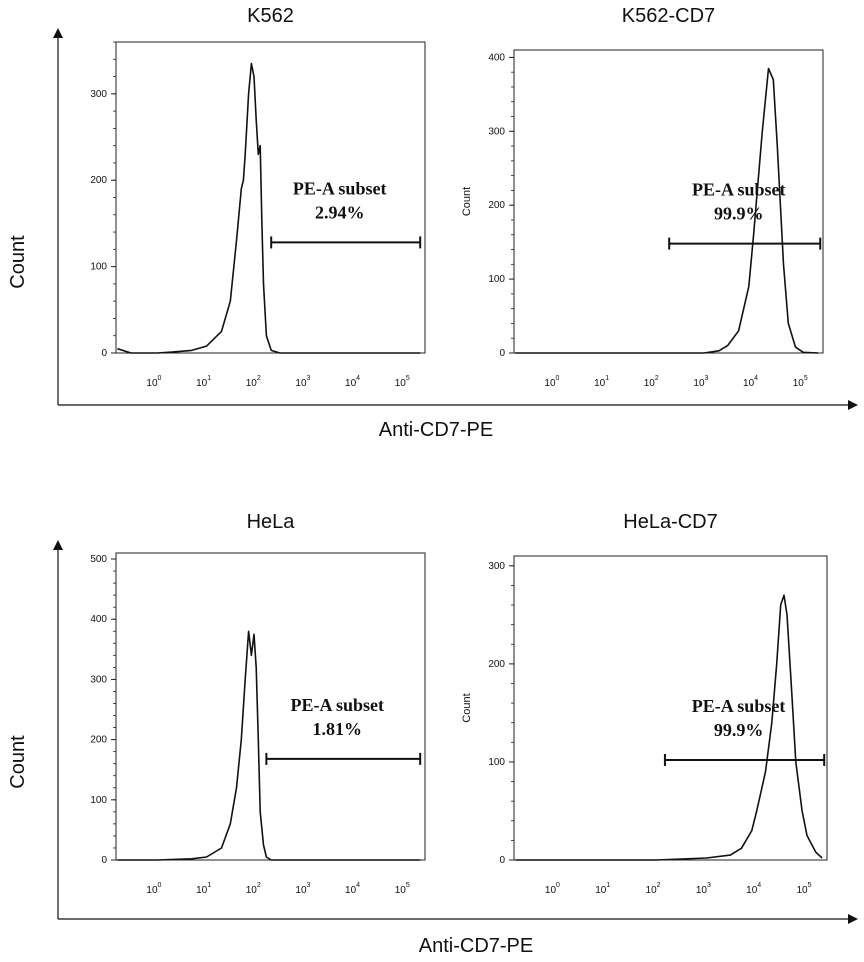 This screenshot has height=962, width=864. What do you see at coordinates (338, 705) in the screenshot?
I see `hela-gate-label: PE-A subset` at bounding box center [338, 705].